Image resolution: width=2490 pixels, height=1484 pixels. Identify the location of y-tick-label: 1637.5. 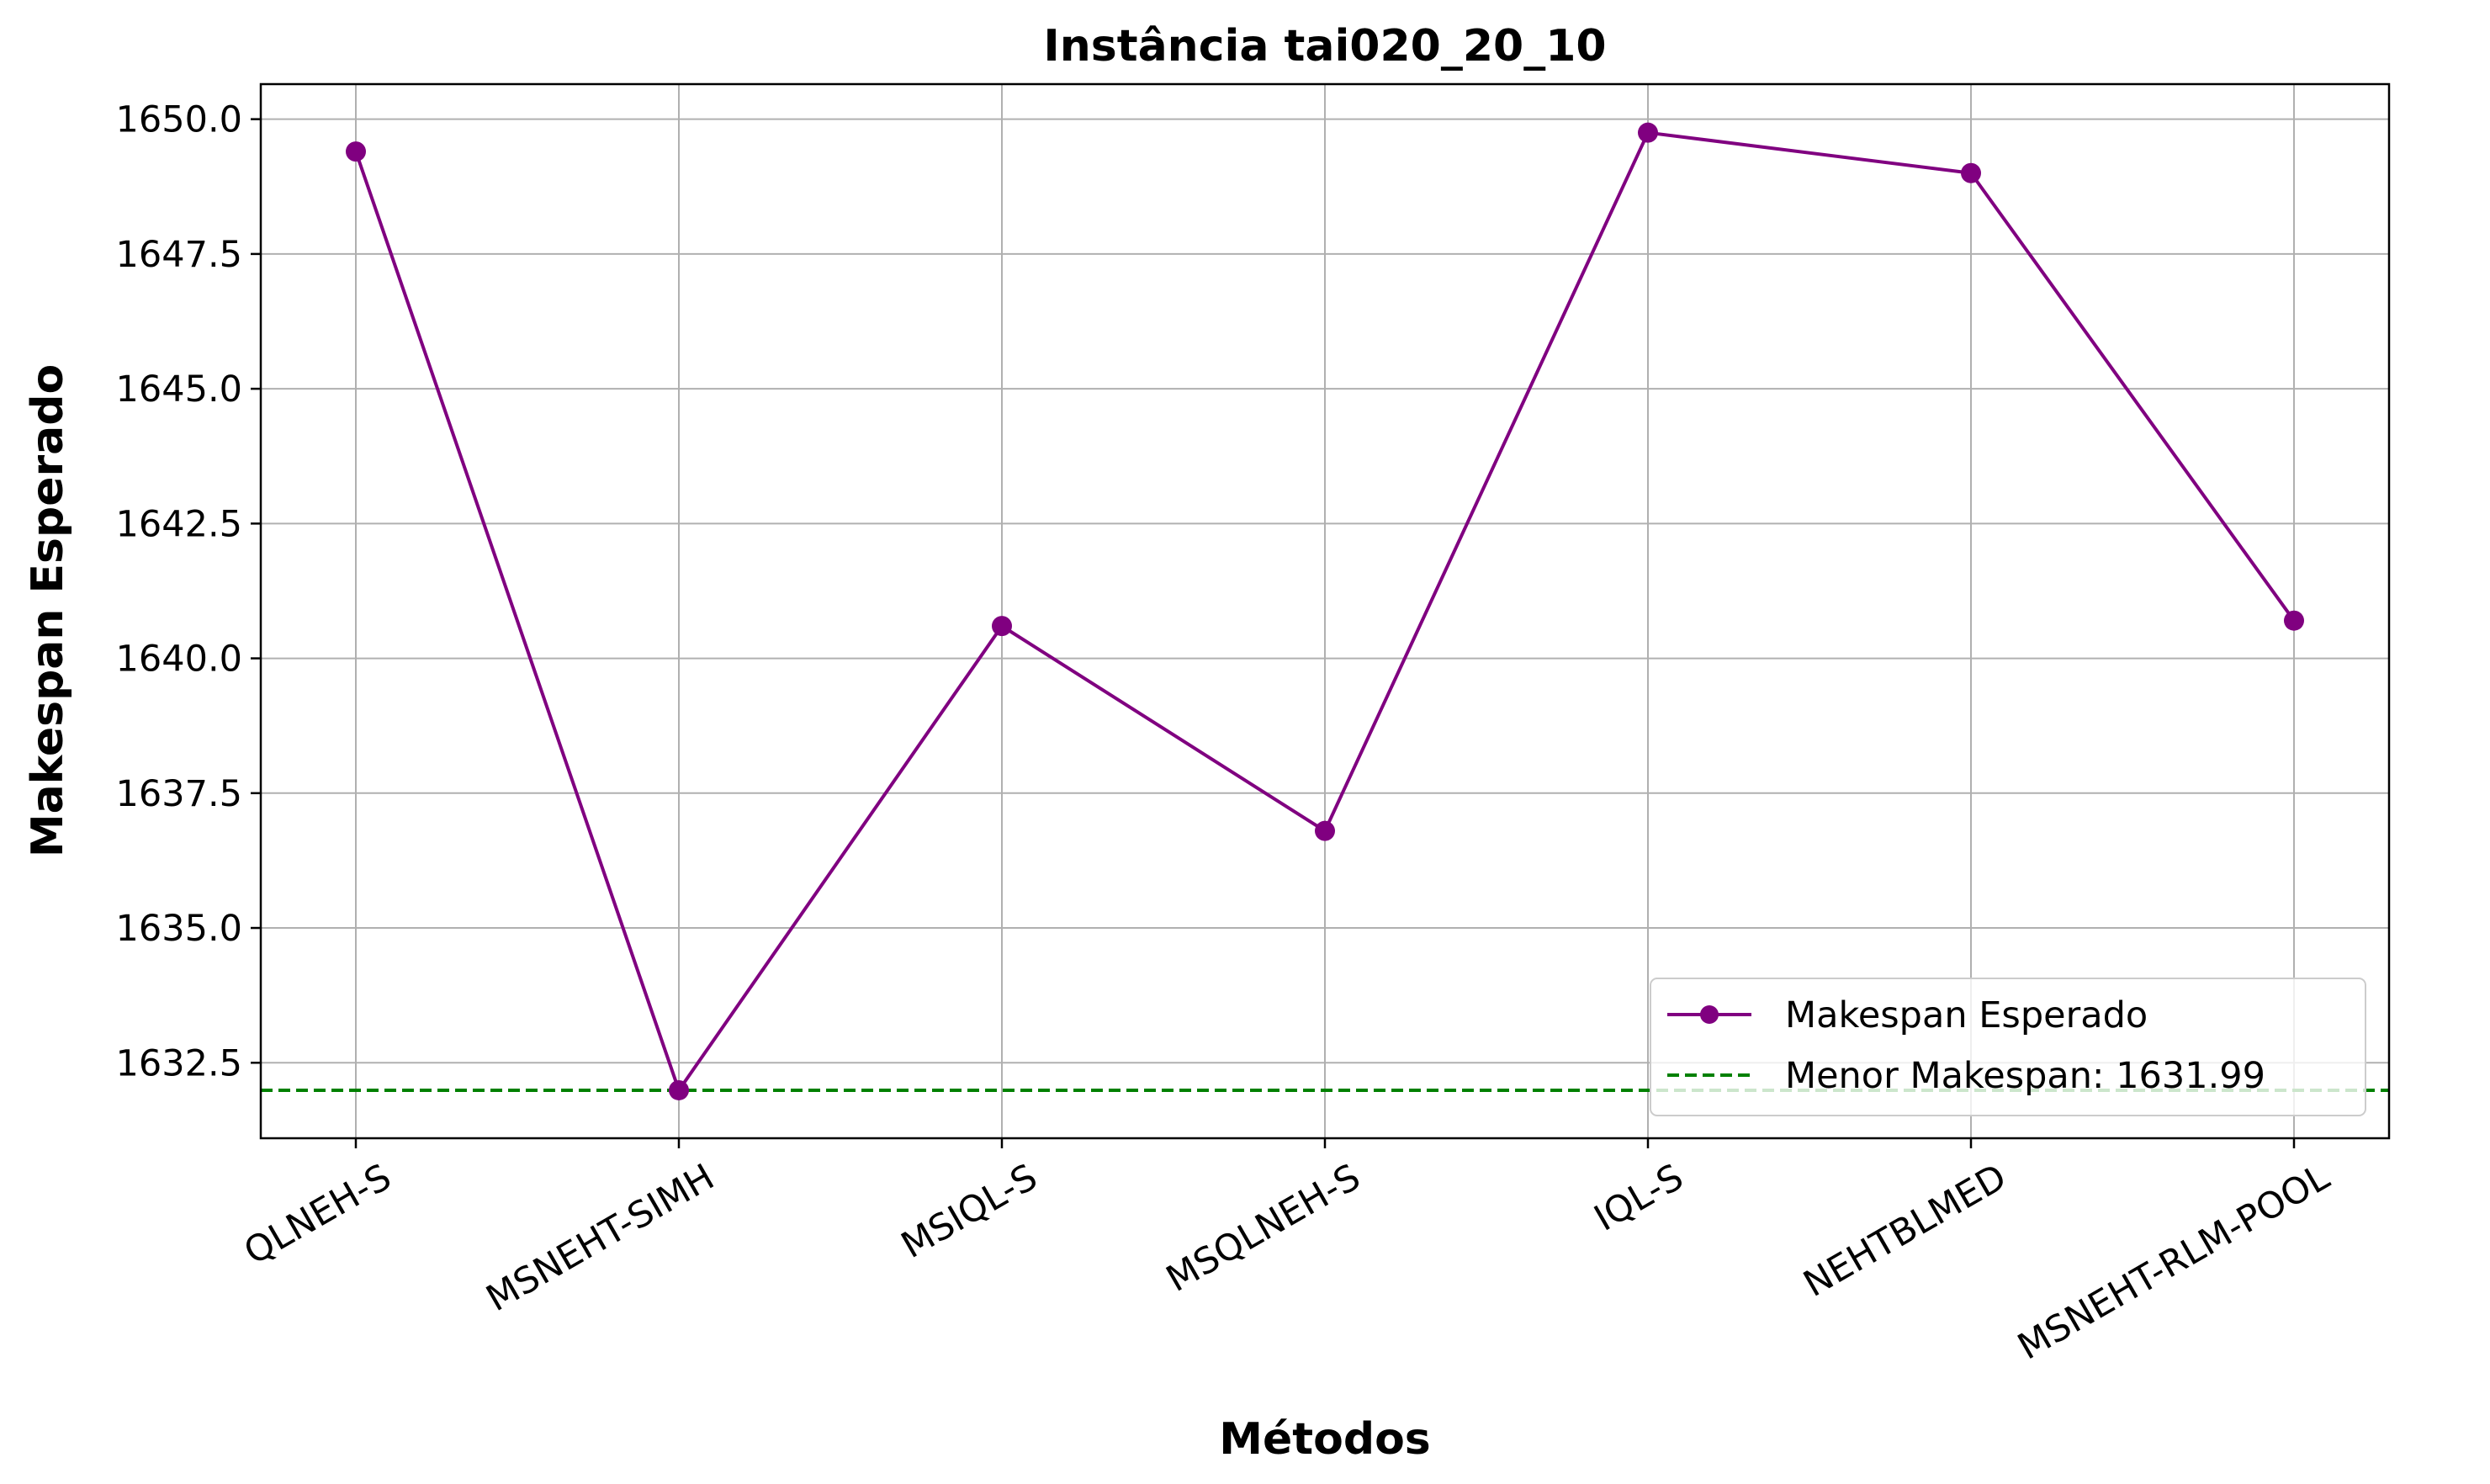
(179, 794).